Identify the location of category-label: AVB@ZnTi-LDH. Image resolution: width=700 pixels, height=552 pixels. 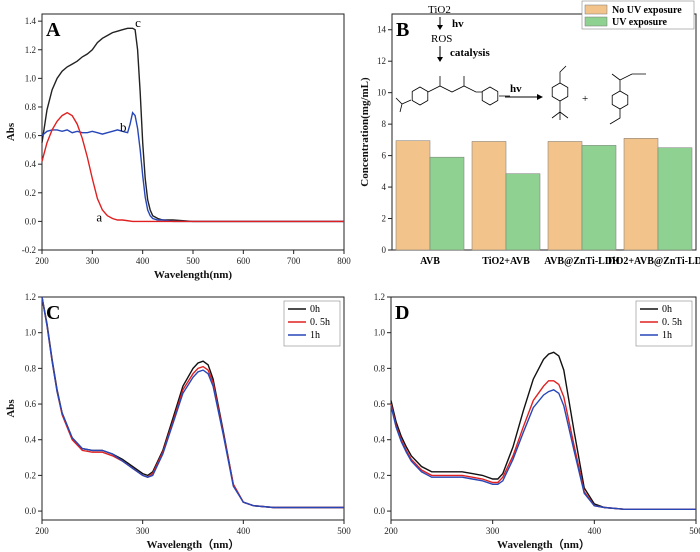
(582, 261).